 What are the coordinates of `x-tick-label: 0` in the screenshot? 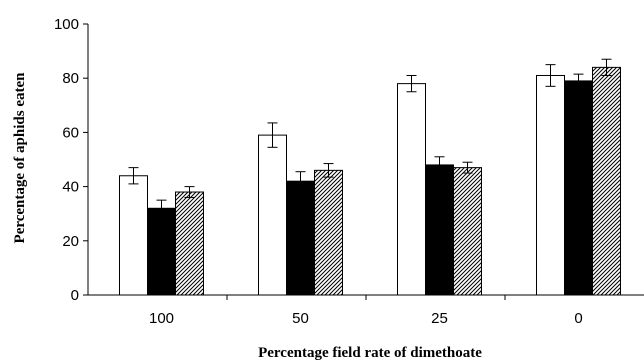 It's located at (578, 318).